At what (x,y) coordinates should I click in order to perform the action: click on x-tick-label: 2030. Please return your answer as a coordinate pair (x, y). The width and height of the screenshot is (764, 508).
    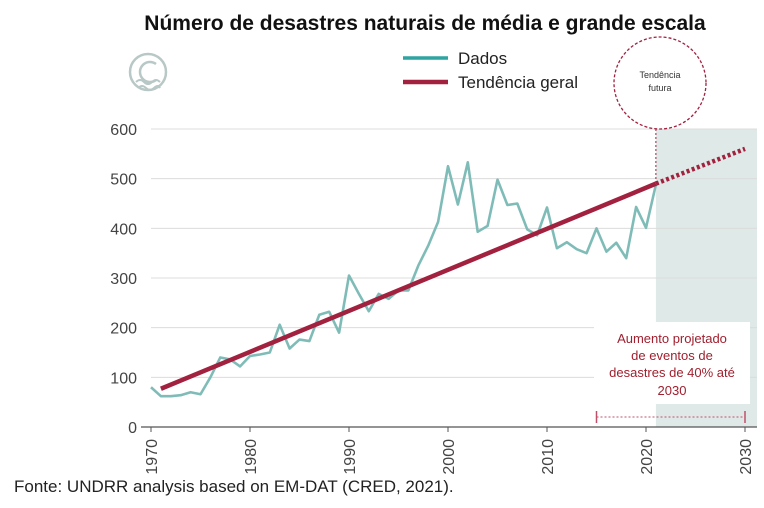
    Looking at the image, I should click on (746, 457).